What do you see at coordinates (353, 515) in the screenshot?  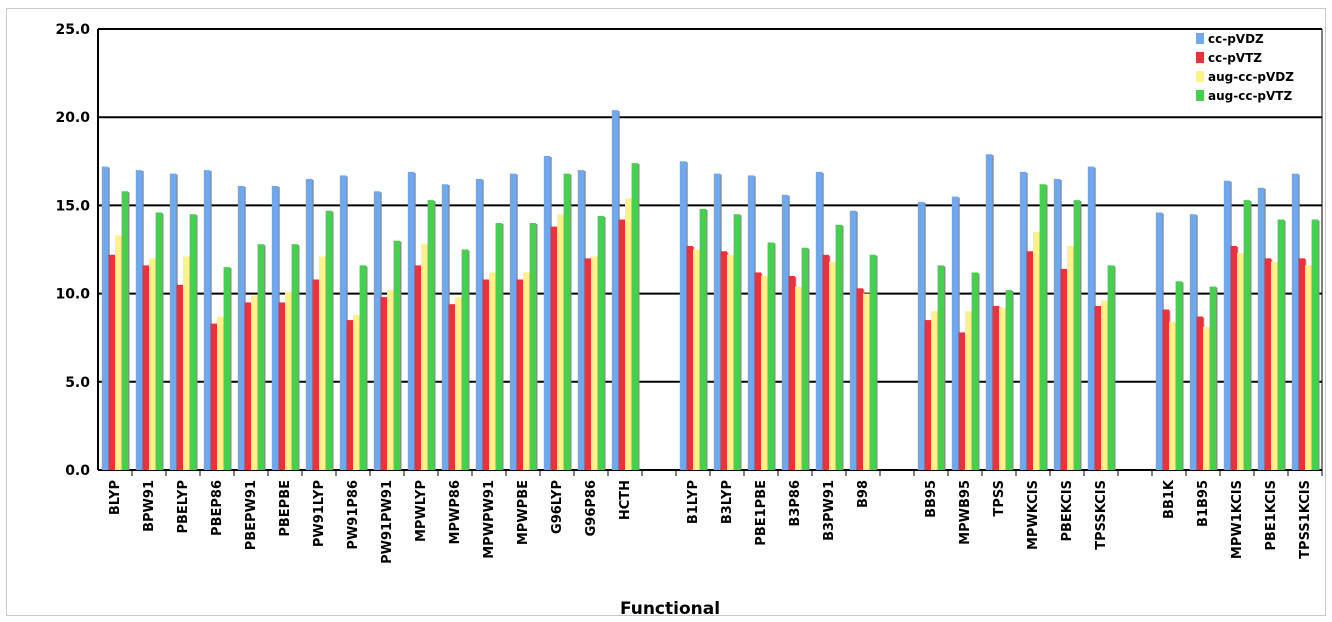 I see `x-tick-label: PW91P86` at bounding box center [353, 515].